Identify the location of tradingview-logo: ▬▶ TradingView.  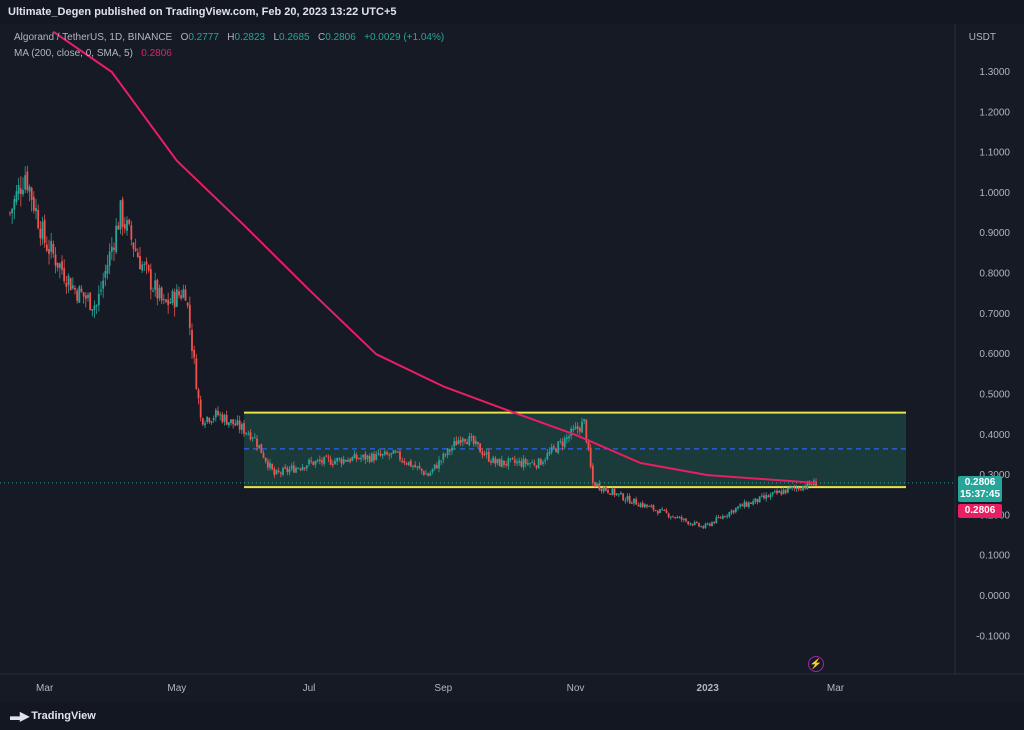
(53, 716).